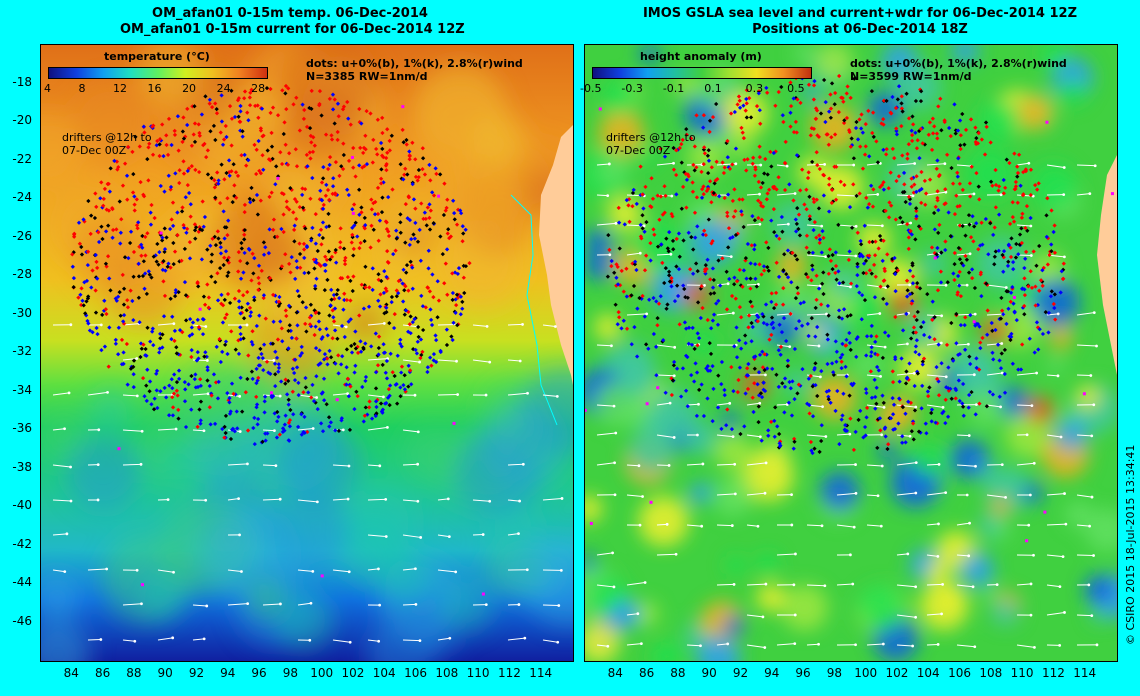  What do you see at coordinates (1014, 297) in the screenshot?
I see `drifter-dot-magenta` at bounding box center [1014, 297].